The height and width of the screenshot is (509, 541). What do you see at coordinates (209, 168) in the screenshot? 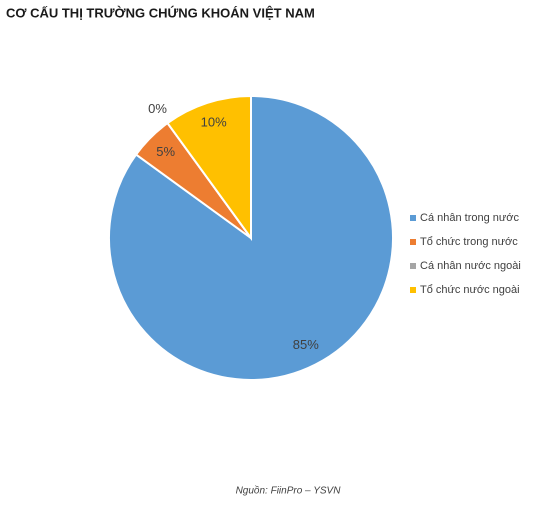
I see `pie-slice` at bounding box center [209, 168].